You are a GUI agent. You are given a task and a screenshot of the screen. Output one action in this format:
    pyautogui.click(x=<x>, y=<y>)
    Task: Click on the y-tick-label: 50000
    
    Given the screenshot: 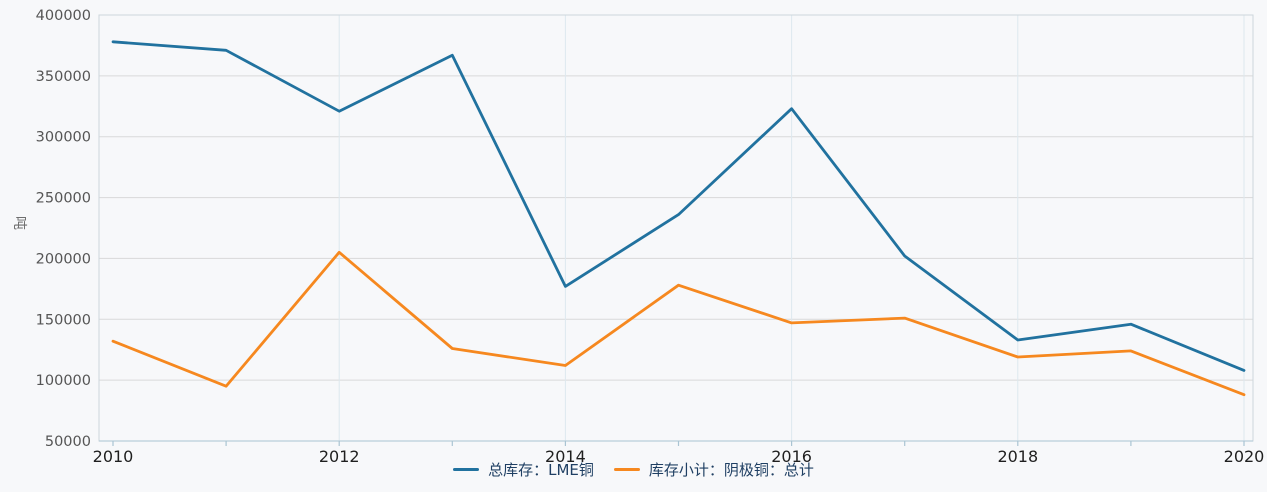 What is the action you would take?
    pyautogui.click(x=68, y=442)
    